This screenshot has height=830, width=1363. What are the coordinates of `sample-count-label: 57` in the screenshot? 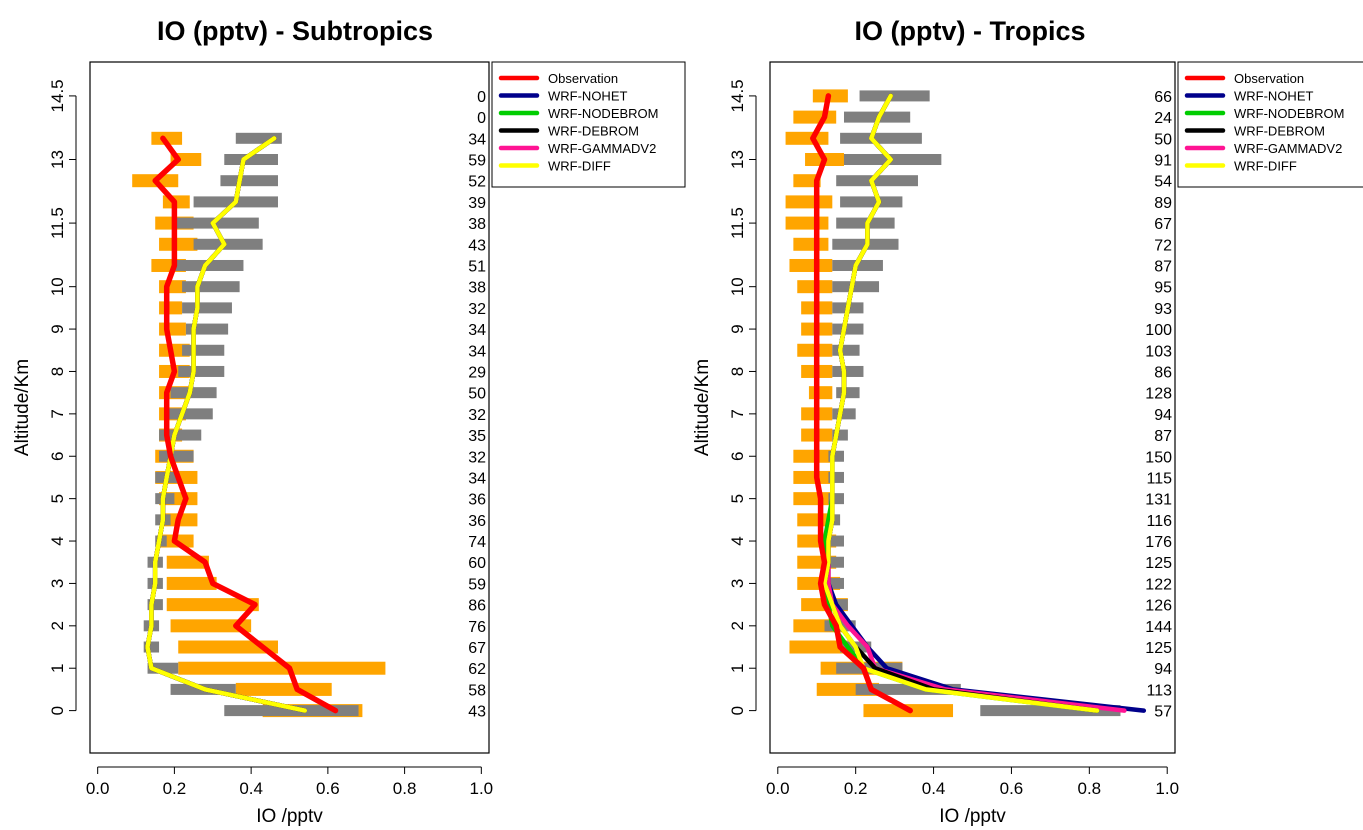 It's located at (1163, 712).